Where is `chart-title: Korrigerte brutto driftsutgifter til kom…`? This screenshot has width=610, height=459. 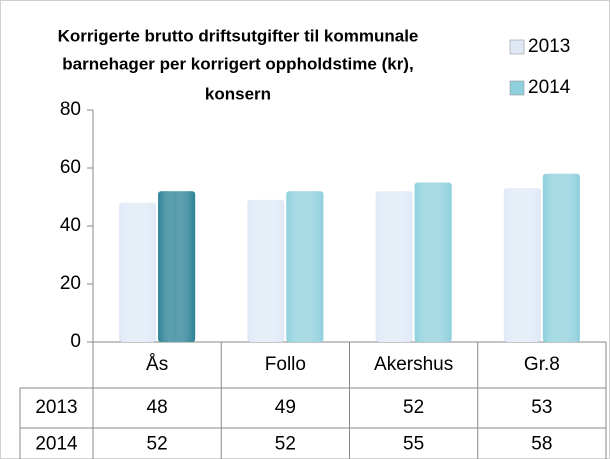
chart-title: Korrigerte brutto driftsutgifter til kom… is located at coordinates (238, 35).